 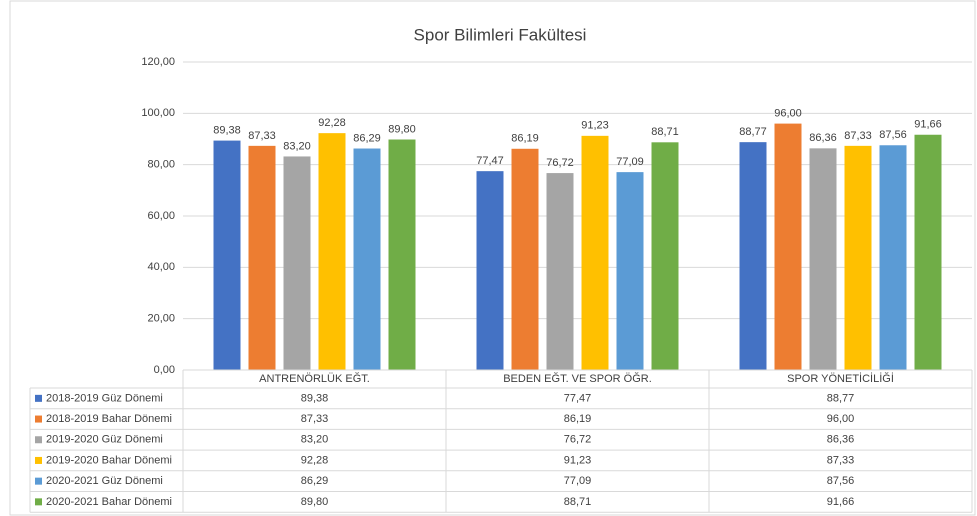 I want to click on table-cell: 88,77, so click(x=841, y=398).